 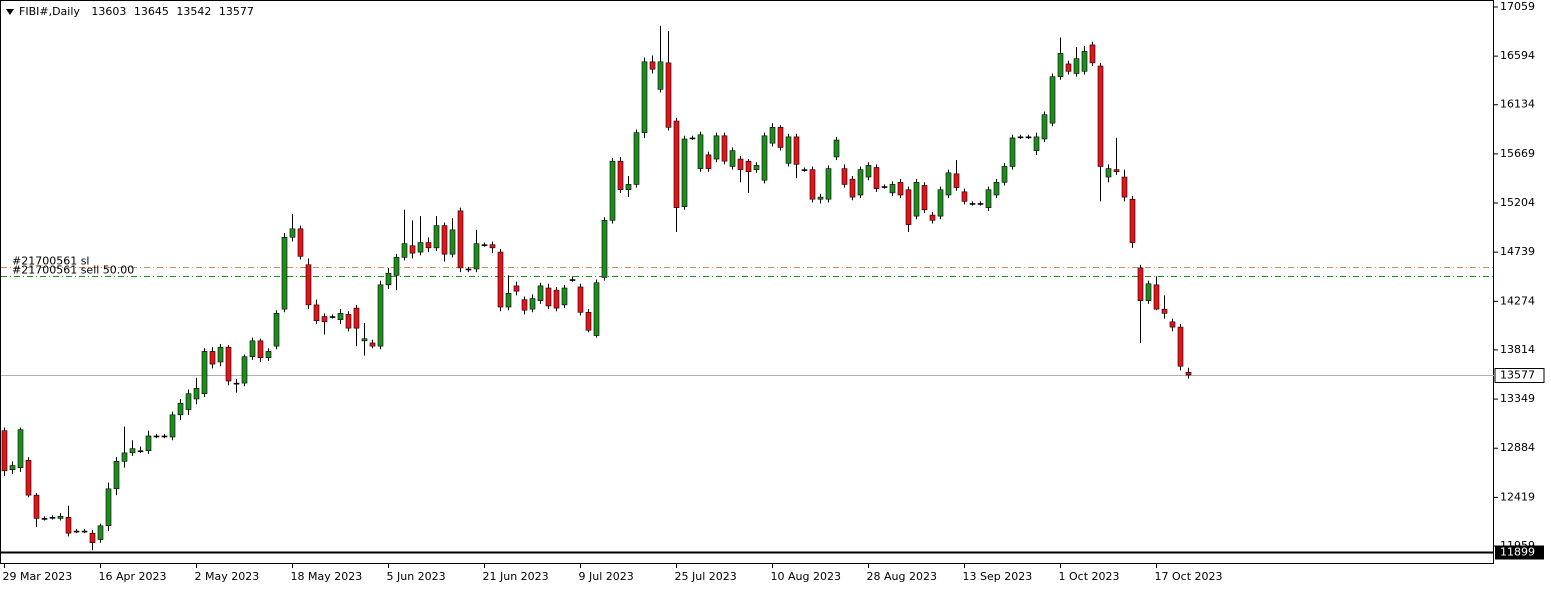 I want to click on x-tick-label: 10 Aug 2023, so click(x=806, y=576).